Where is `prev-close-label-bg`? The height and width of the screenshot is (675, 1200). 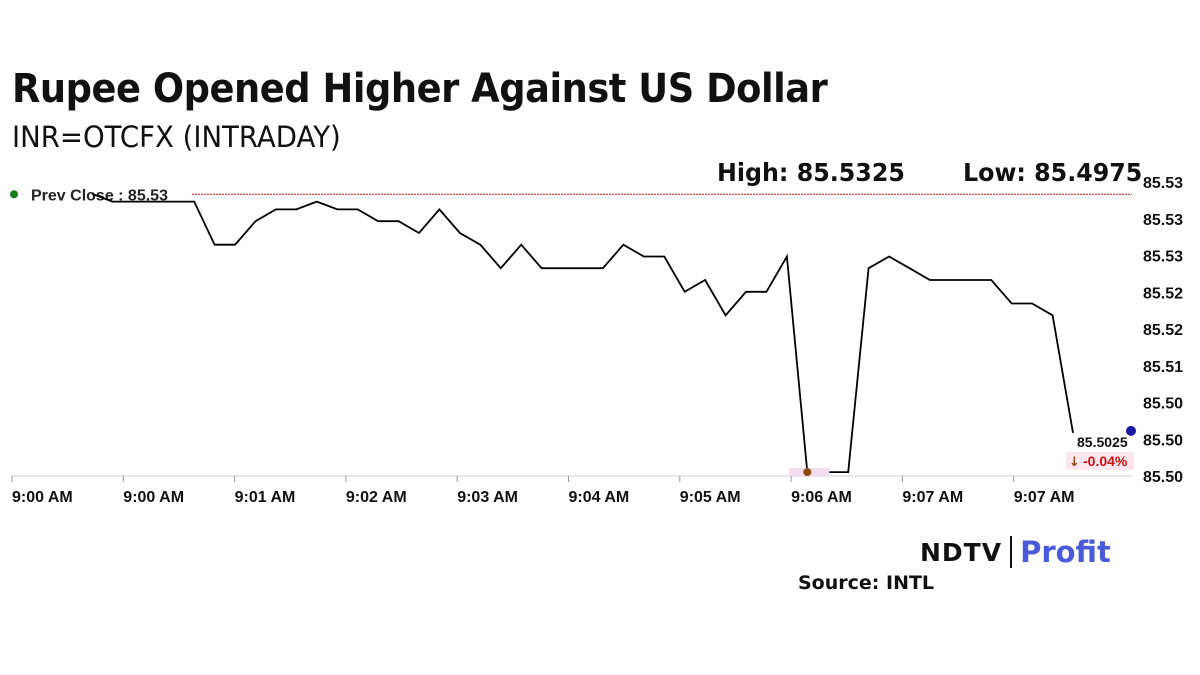
prev-close-label-bg is located at coordinates (101, 194).